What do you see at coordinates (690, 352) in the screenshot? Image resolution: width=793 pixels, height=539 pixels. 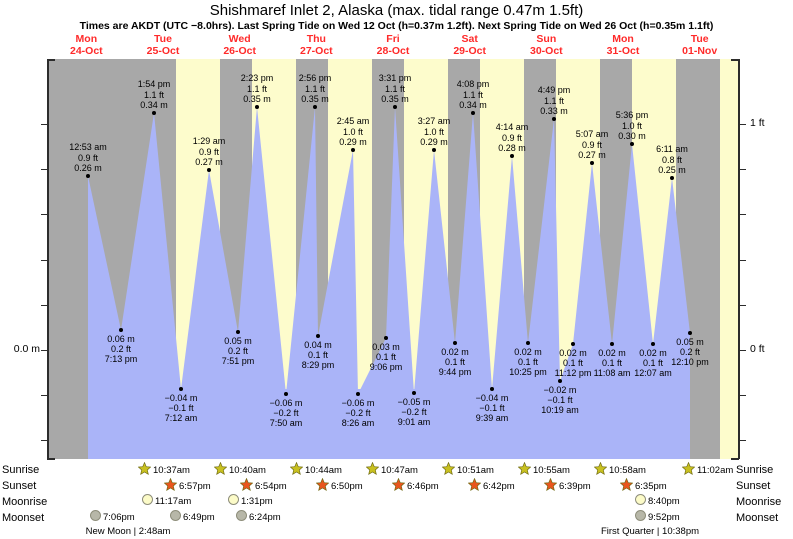 I see `low-tide-label-15: 0.05 m 0.2 ft 12:10 pm` at bounding box center [690, 352].